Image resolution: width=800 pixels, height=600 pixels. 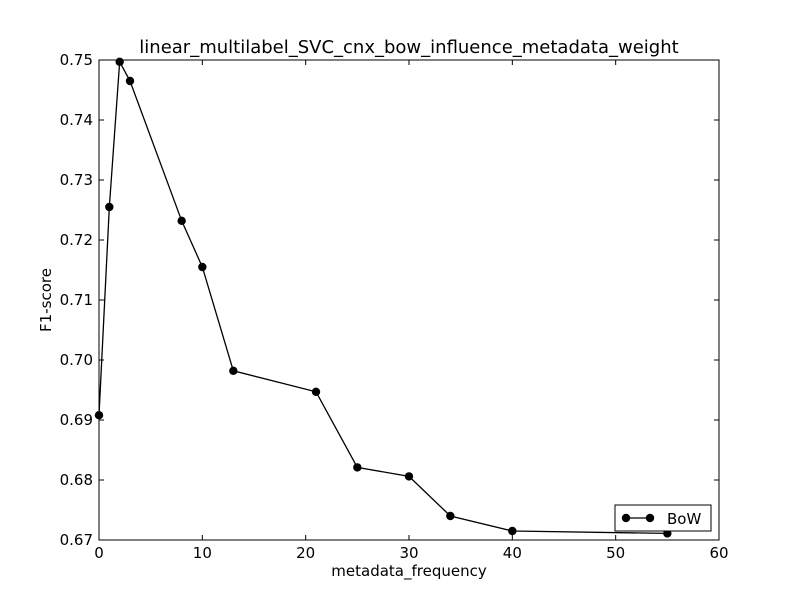 What do you see at coordinates (46, 300) in the screenshot?
I see `y-axis-label: F1-score` at bounding box center [46, 300].